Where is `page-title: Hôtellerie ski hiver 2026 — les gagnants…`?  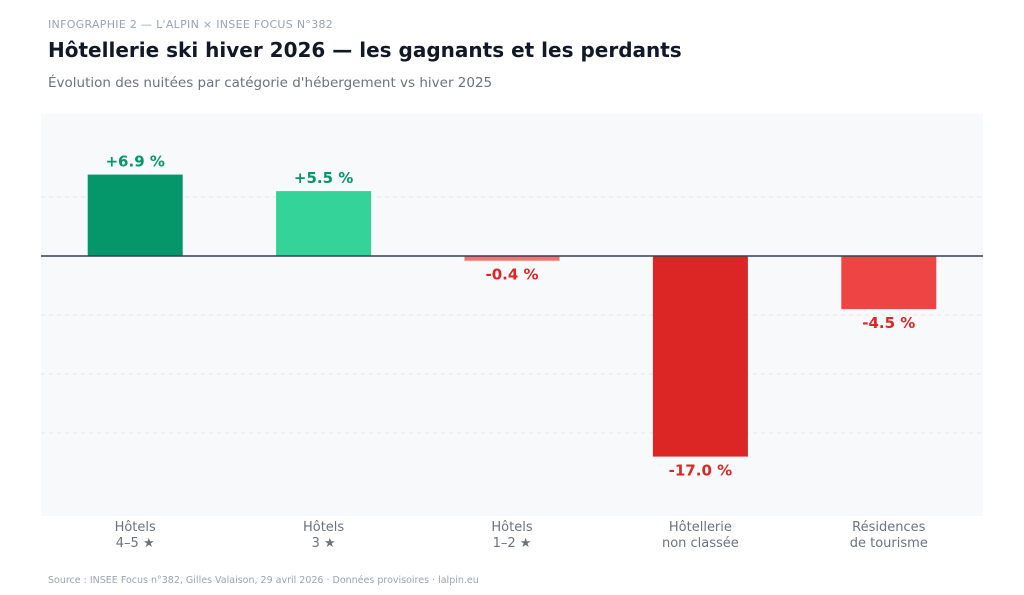
page-title: Hôtellerie ski hiver 2026 — les gagnants… is located at coordinates (365, 50).